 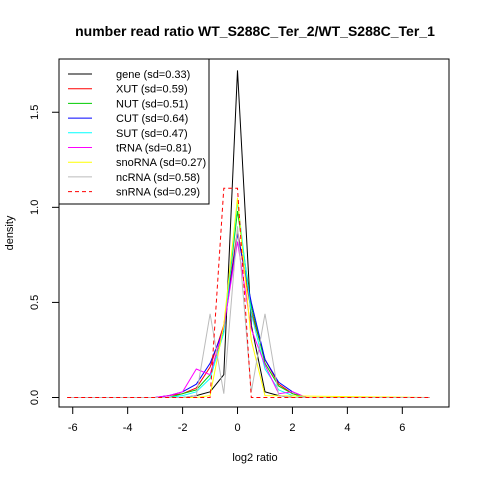 I want to click on legend-box, so click(x=134, y=131).